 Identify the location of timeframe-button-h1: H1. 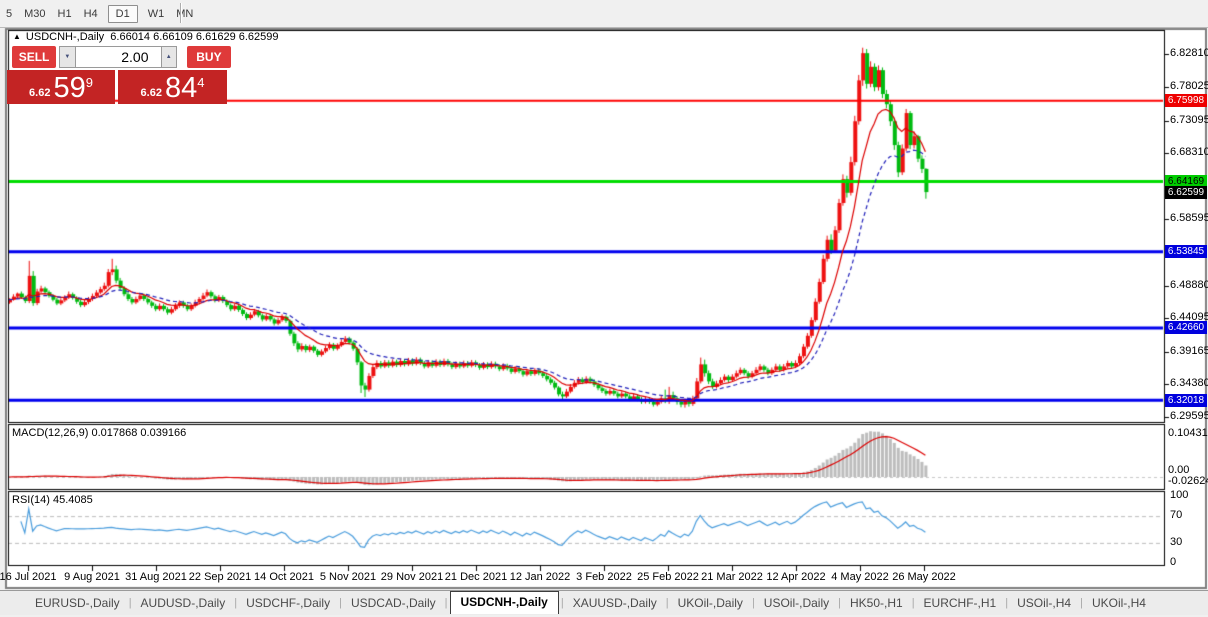
(64, 13).